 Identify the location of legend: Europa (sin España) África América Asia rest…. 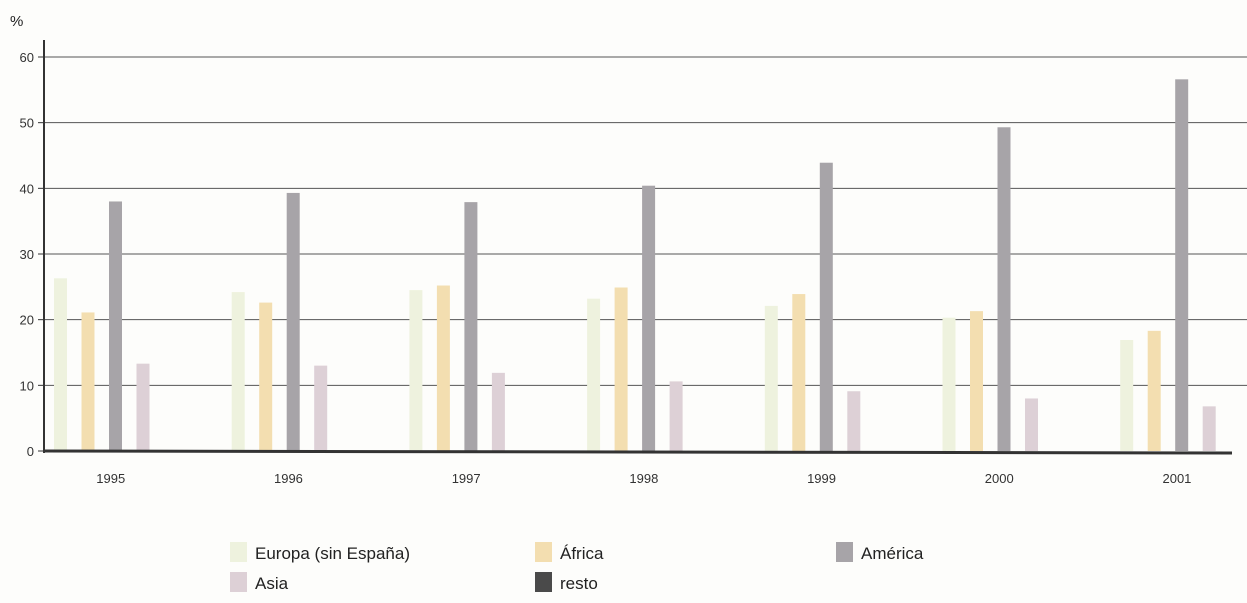
(577, 567).